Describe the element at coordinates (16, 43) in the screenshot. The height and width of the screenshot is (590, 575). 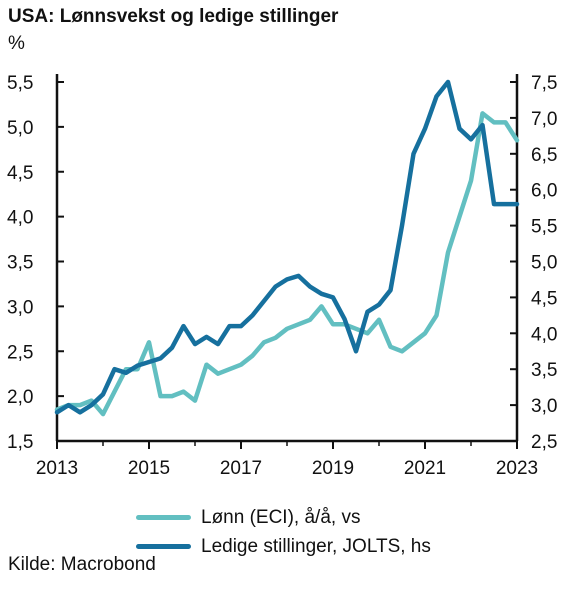
I see `left-axis-unit: %` at that location.